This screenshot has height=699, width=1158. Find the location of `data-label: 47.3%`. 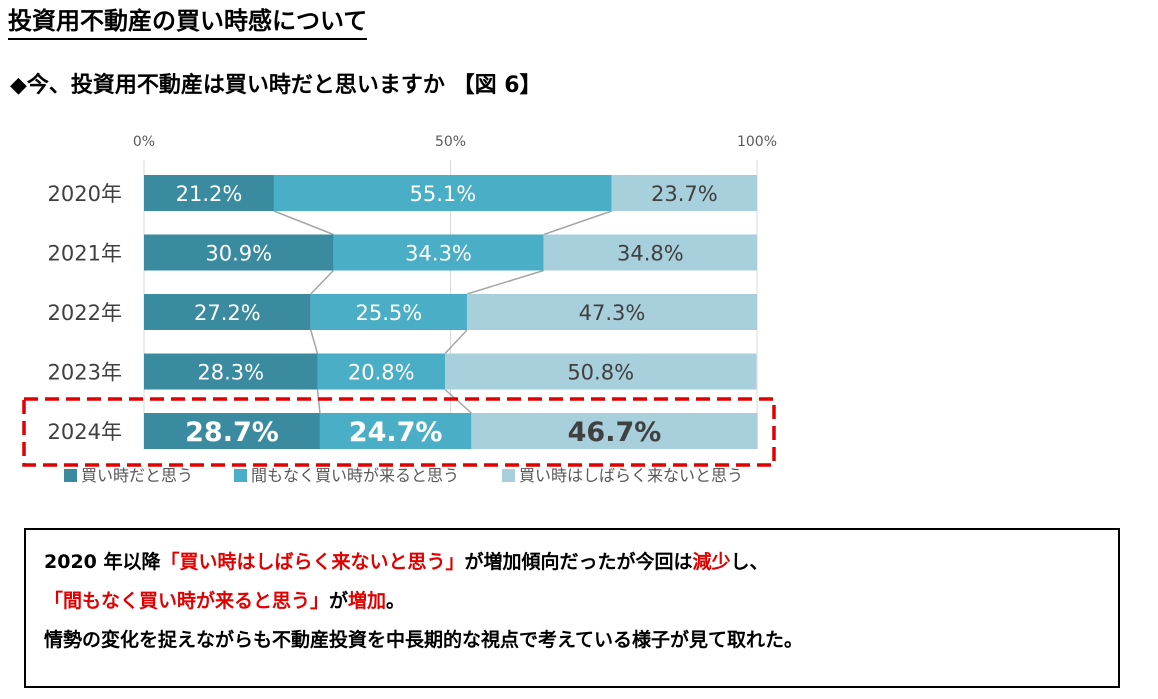

data-label: 47.3% is located at coordinates (612, 313).